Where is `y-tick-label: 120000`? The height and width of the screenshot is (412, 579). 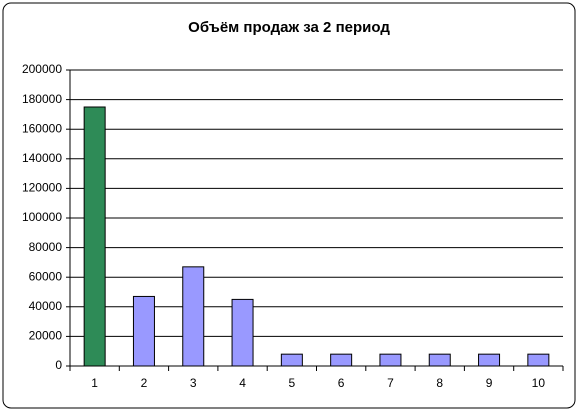
y-tick-label: 120000 is located at coordinates (42, 188).